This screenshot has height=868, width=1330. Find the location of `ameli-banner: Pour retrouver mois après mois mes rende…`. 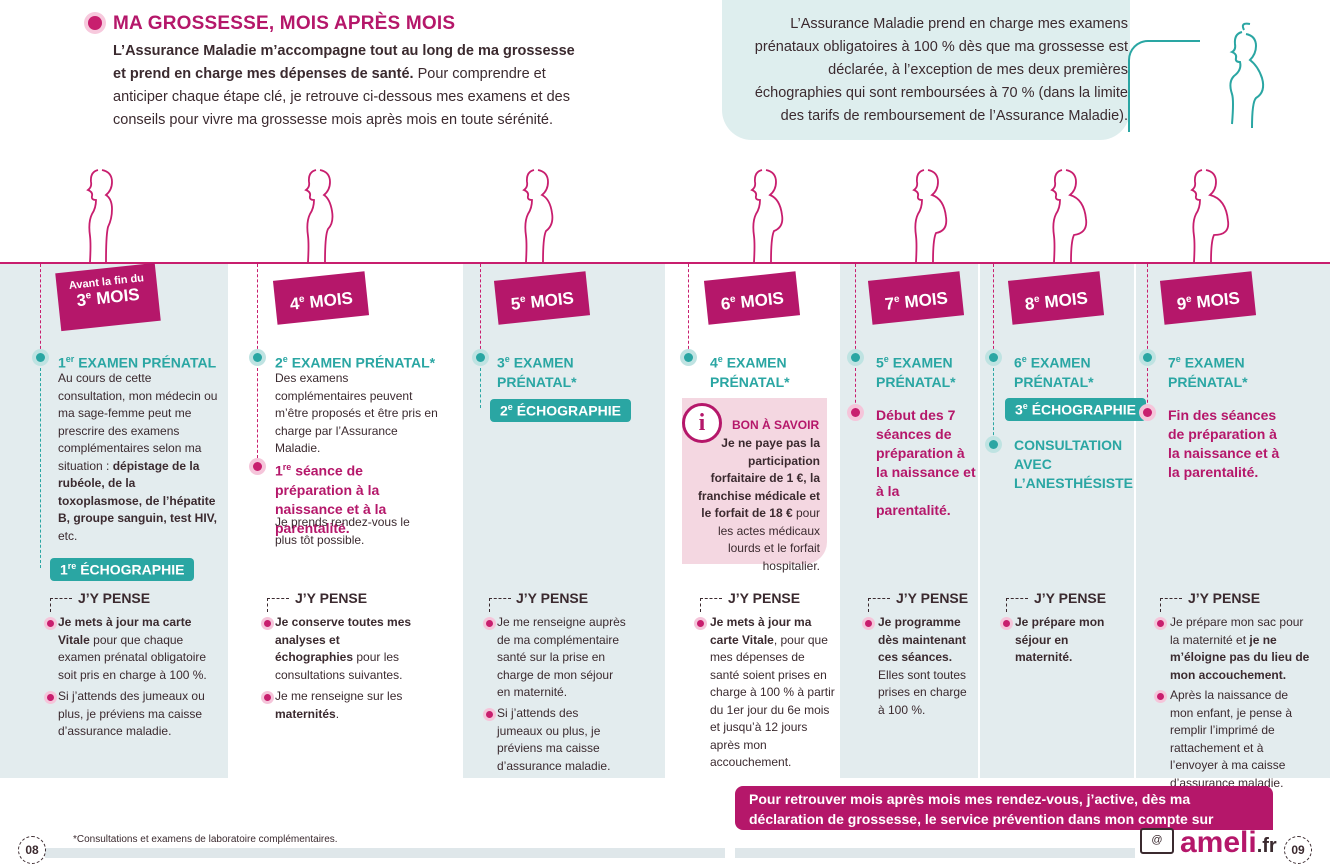

ameli-banner: Pour retrouver mois après mois mes rende… is located at coordinates (1004, 808).